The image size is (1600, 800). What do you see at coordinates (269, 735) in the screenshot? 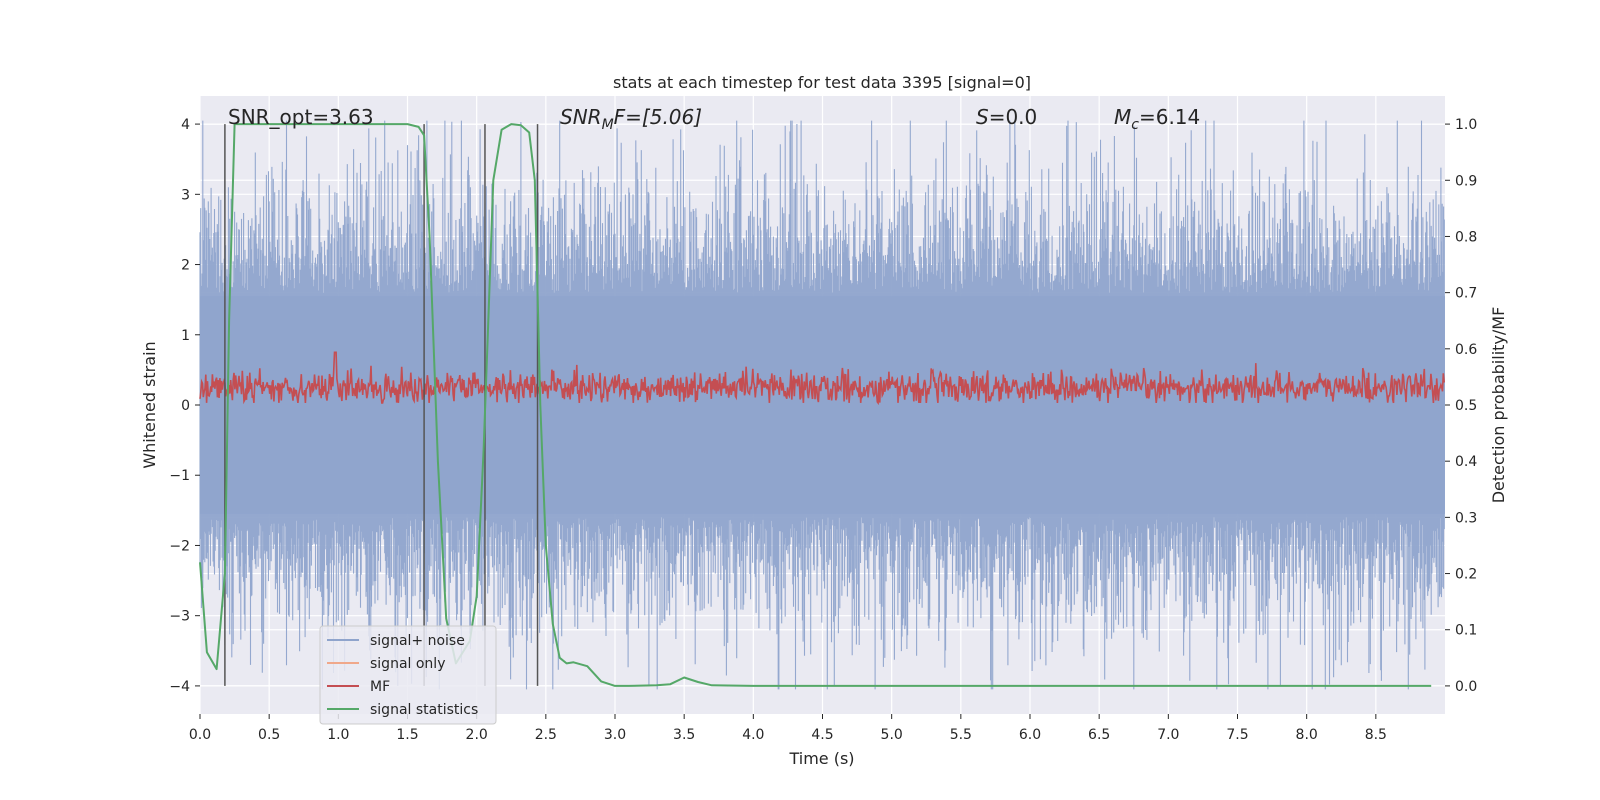
I see `x-tick-label: 0.5` at bounding box center [269, 735].